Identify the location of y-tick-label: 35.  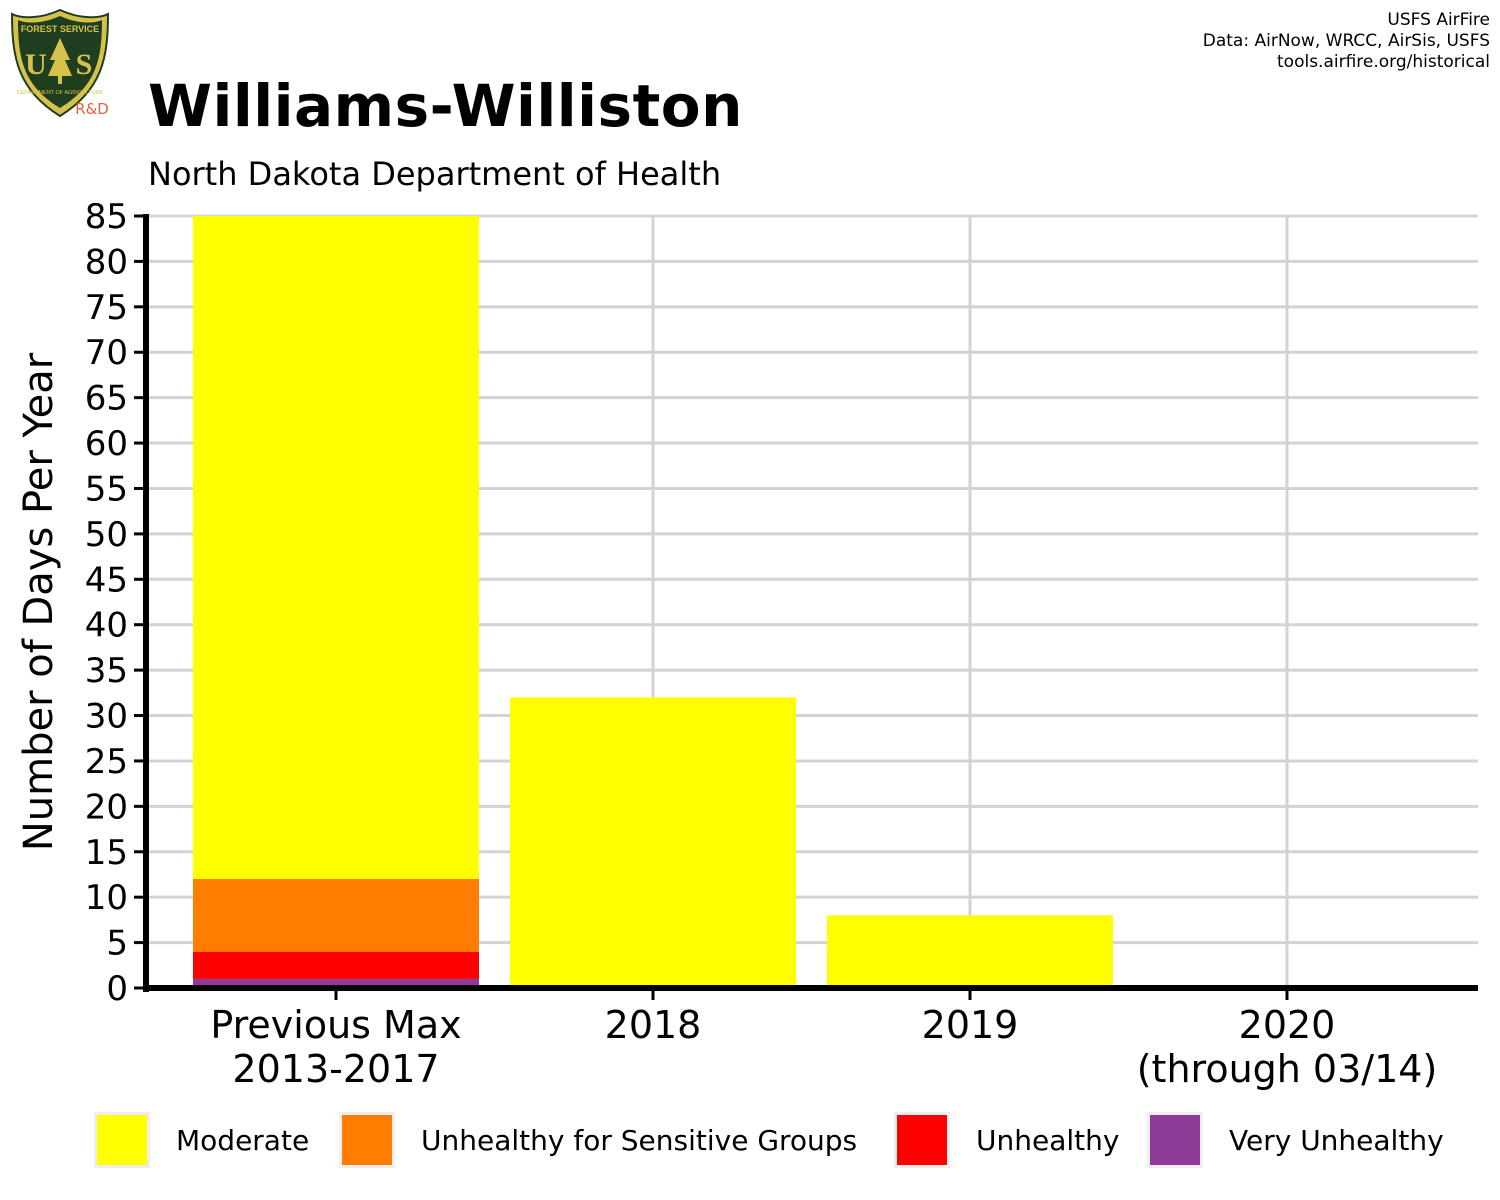
(106, 671).